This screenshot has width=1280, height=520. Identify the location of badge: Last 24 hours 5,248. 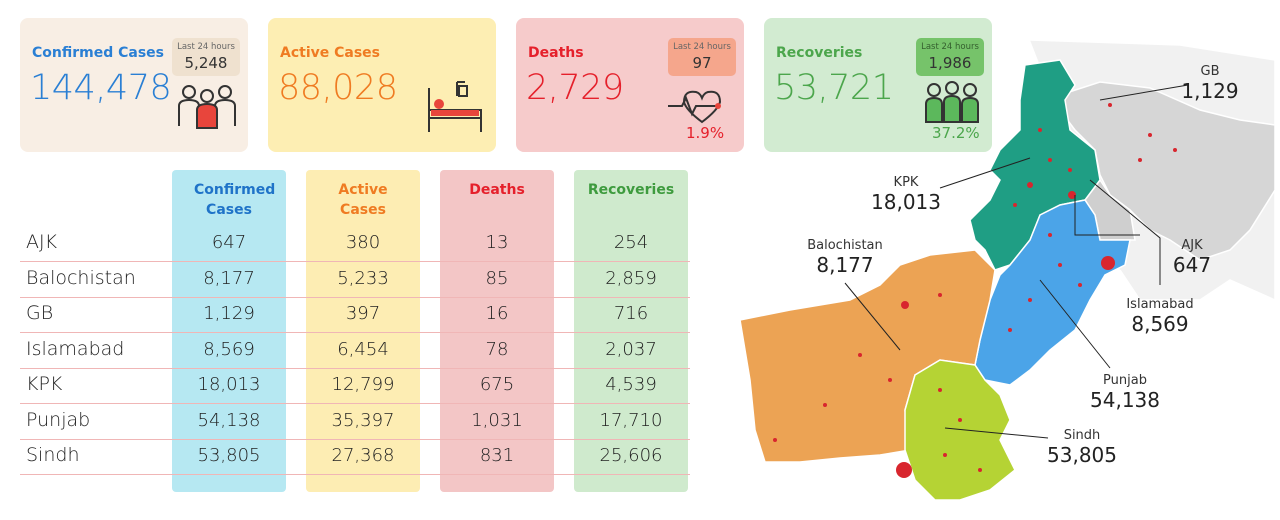
(206, 57).